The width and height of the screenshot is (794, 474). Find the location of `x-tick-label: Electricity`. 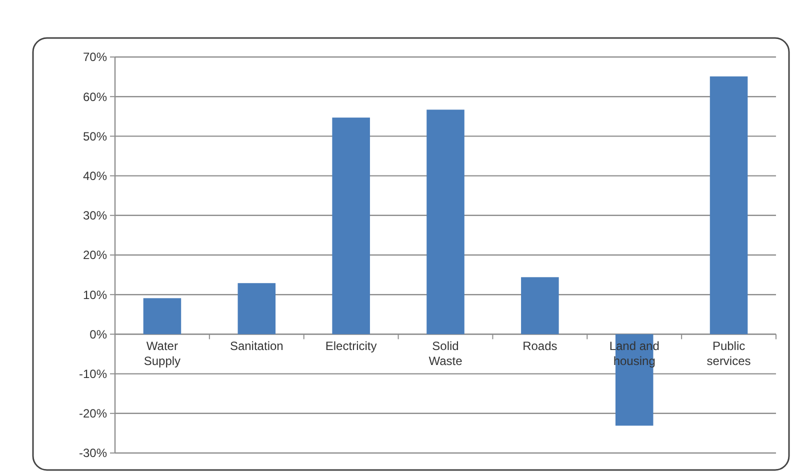

x-tick-label: Electricity is located at coordinates (351, 346).